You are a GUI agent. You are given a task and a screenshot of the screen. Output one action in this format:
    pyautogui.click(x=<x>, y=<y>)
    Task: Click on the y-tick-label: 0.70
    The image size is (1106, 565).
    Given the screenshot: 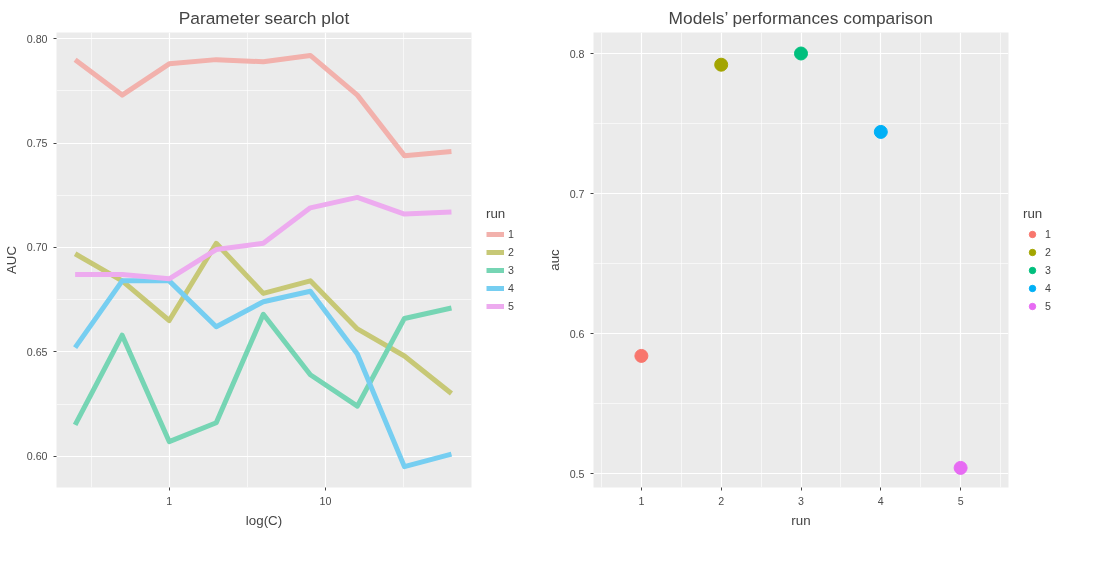 What is the action you would take?
    pyautogui.click(x=37, y=247)
    